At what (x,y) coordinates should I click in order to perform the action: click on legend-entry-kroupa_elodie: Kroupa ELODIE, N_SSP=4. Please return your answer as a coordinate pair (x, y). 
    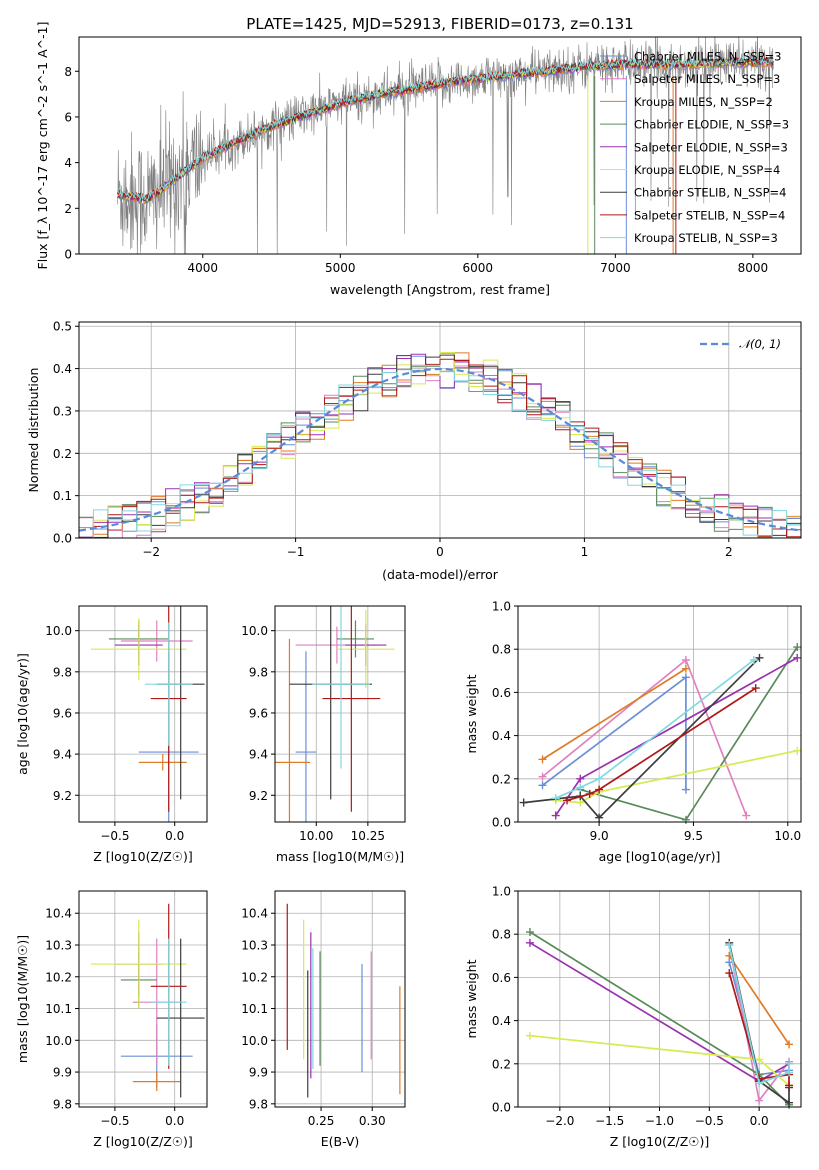
    Looking at the image, I should click on (707, 170).